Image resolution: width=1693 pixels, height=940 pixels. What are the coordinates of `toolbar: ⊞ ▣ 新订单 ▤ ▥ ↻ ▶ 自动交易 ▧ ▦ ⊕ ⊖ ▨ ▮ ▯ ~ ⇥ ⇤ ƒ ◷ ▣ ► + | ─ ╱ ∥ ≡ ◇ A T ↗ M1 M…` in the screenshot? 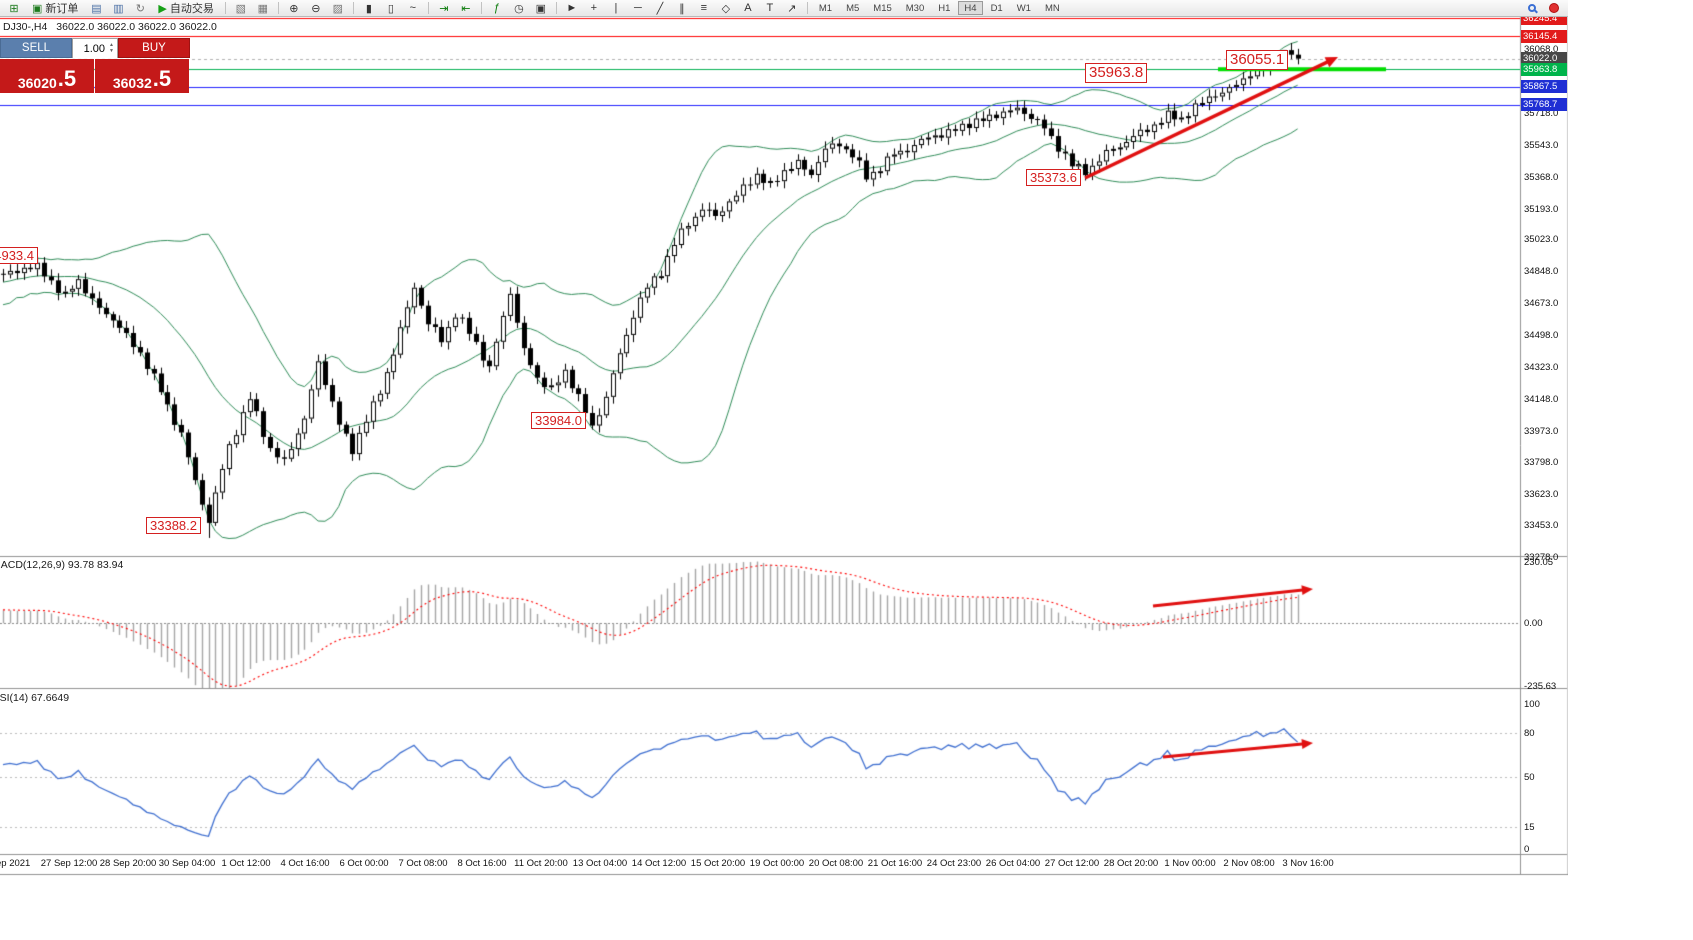 It's located at (784, 8).